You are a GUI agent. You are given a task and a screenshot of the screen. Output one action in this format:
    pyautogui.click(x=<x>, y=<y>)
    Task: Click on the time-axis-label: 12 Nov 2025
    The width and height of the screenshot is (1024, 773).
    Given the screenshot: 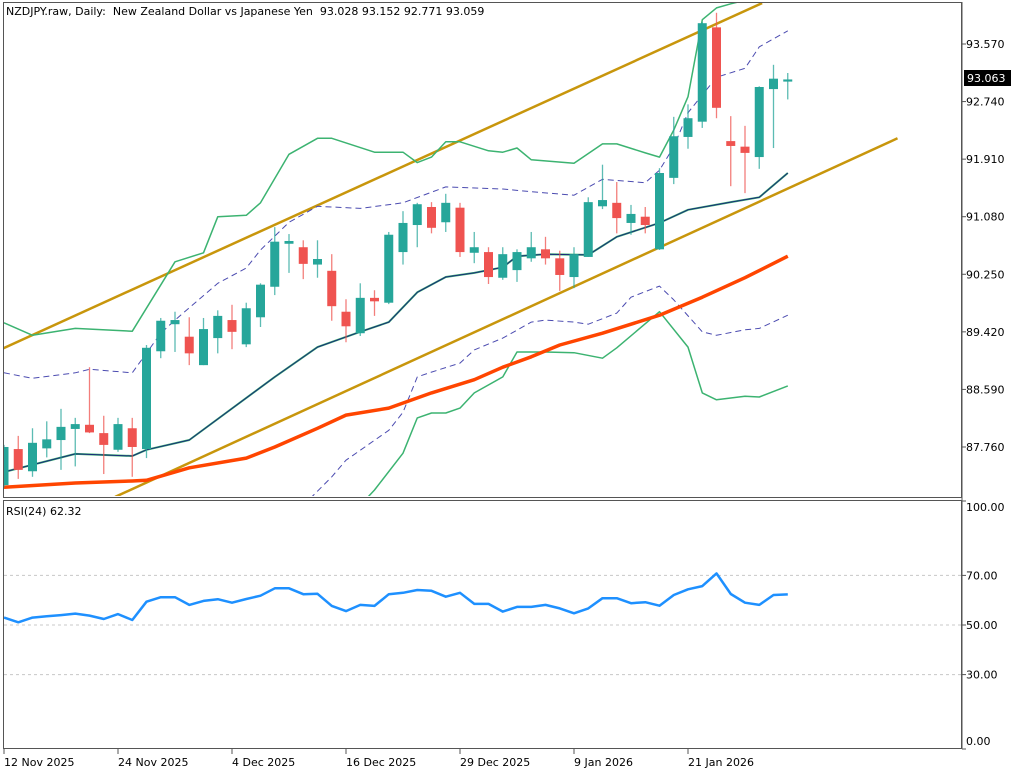 What is the action you would take?
    pyautogui.click(x=39, y=762)
    